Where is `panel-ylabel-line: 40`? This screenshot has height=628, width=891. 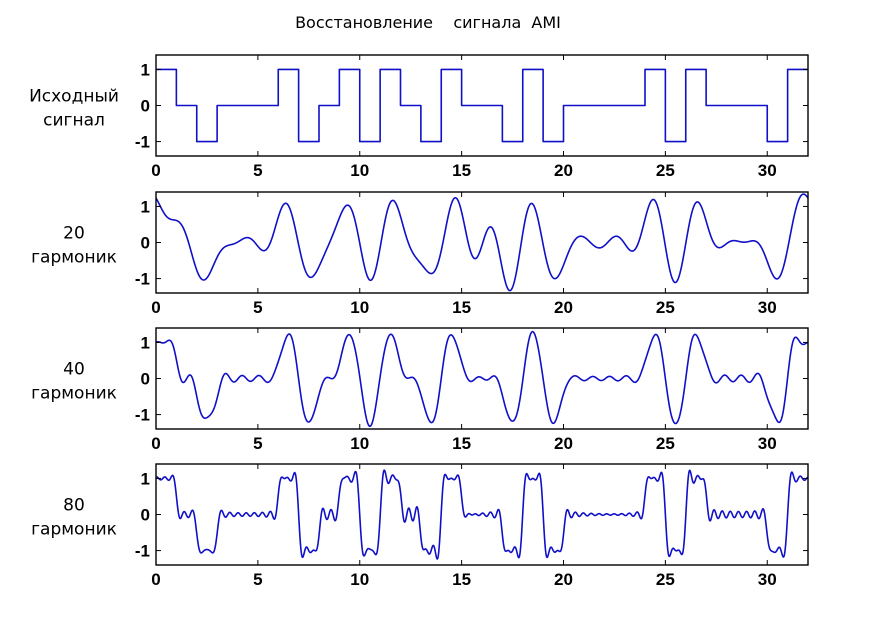
panel-ylabel-line: 40 is located at coordinates (74, 370).